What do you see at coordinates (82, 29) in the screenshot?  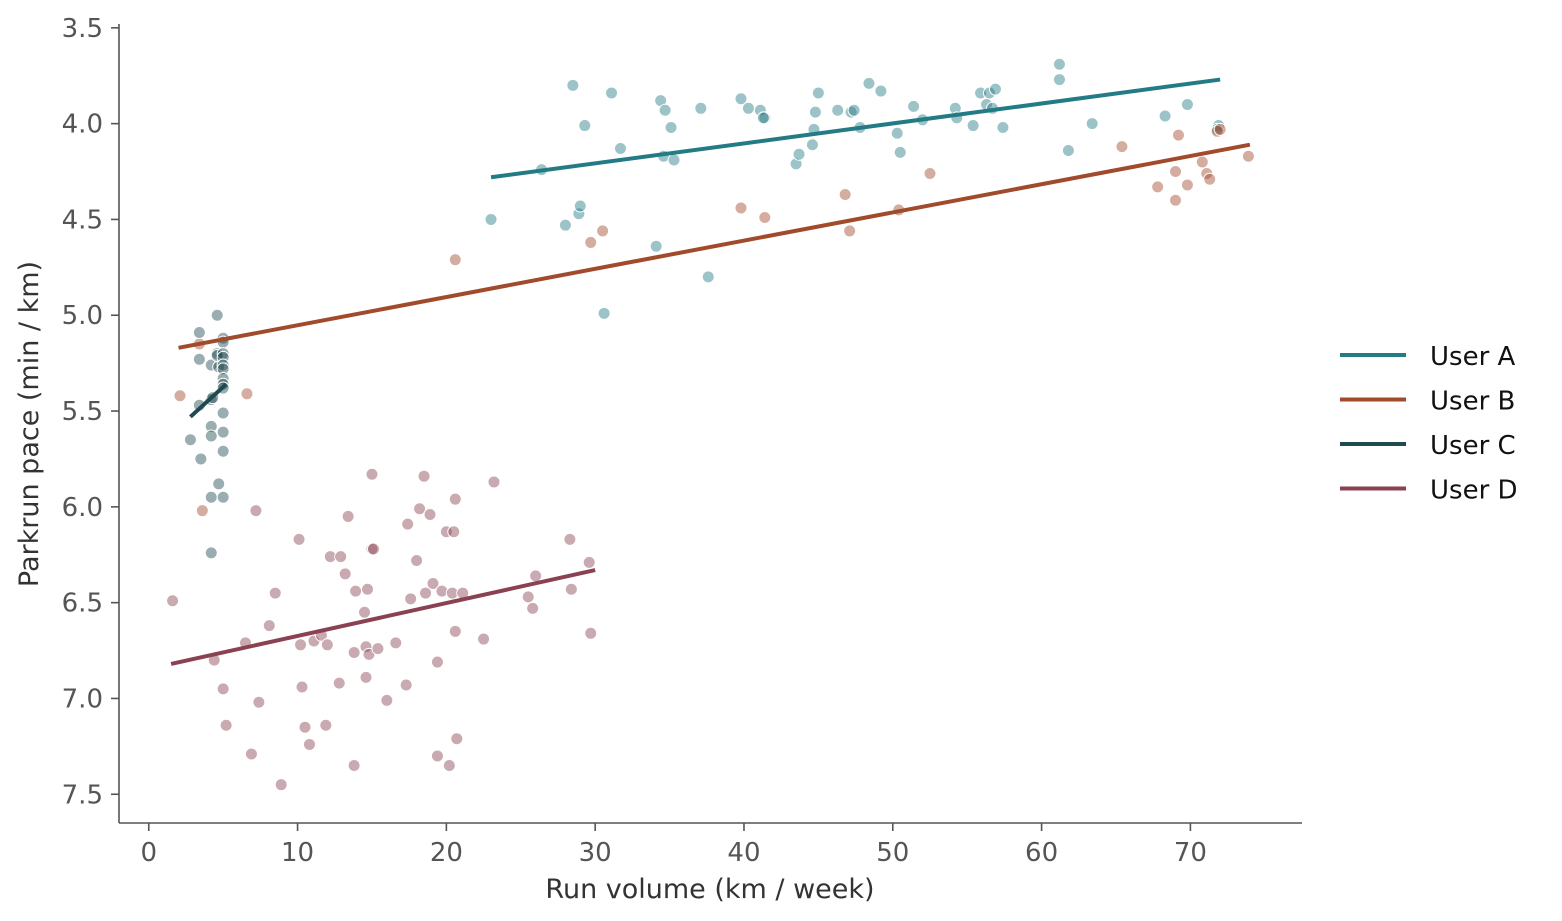 I see `y-tick-label: 3.5` at bounding box center [82, 29].